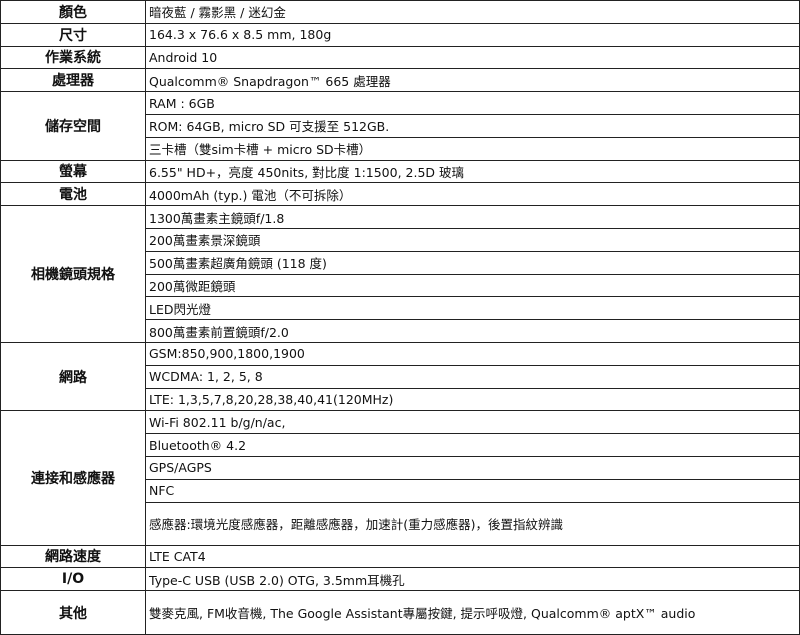 The image size is (800, 635). I want to click on spec-value: 500萬畫素超廣角鏡頭 (118 度), so click(472, 262).